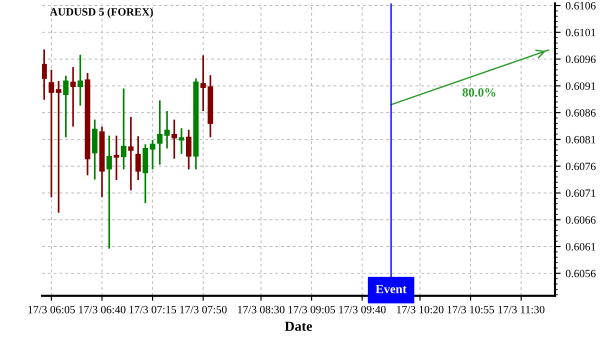 Image resolution: width=600 pixels, height=340 pixels. Describe the element at coordinates (102, 310) in the screenshot. I see `x-tick-label: 17/3 06:40` at that location.